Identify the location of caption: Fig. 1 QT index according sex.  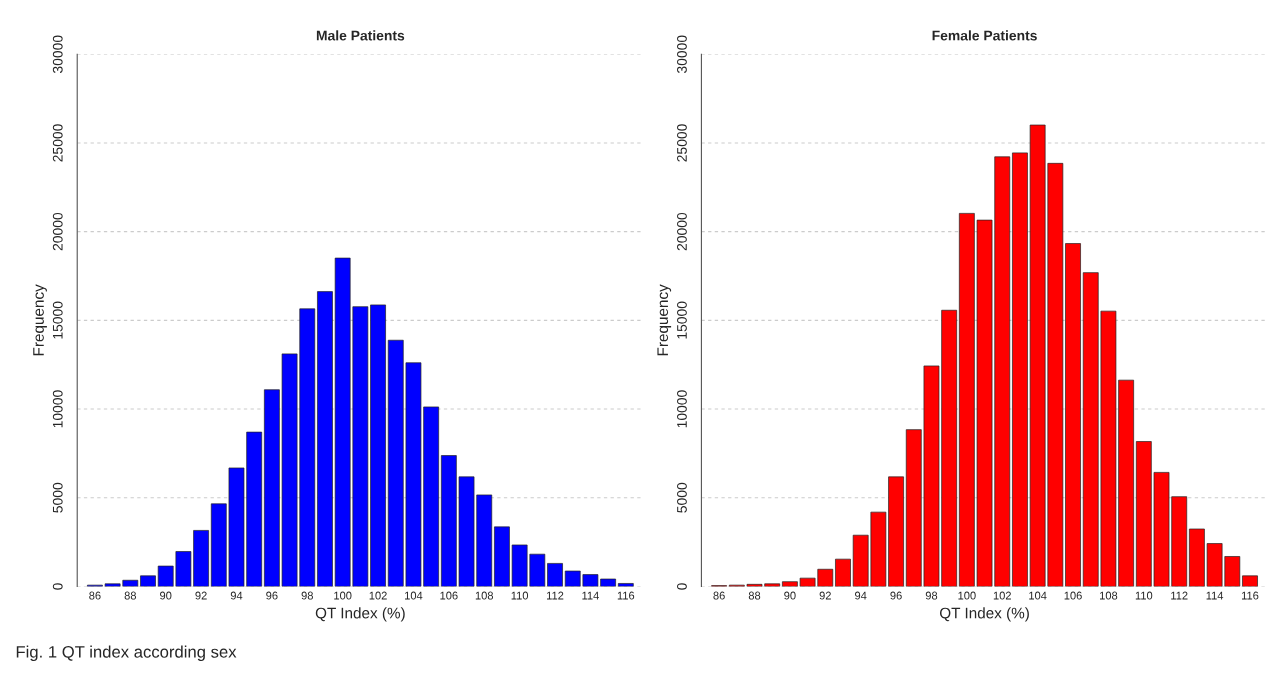
(126, 653).